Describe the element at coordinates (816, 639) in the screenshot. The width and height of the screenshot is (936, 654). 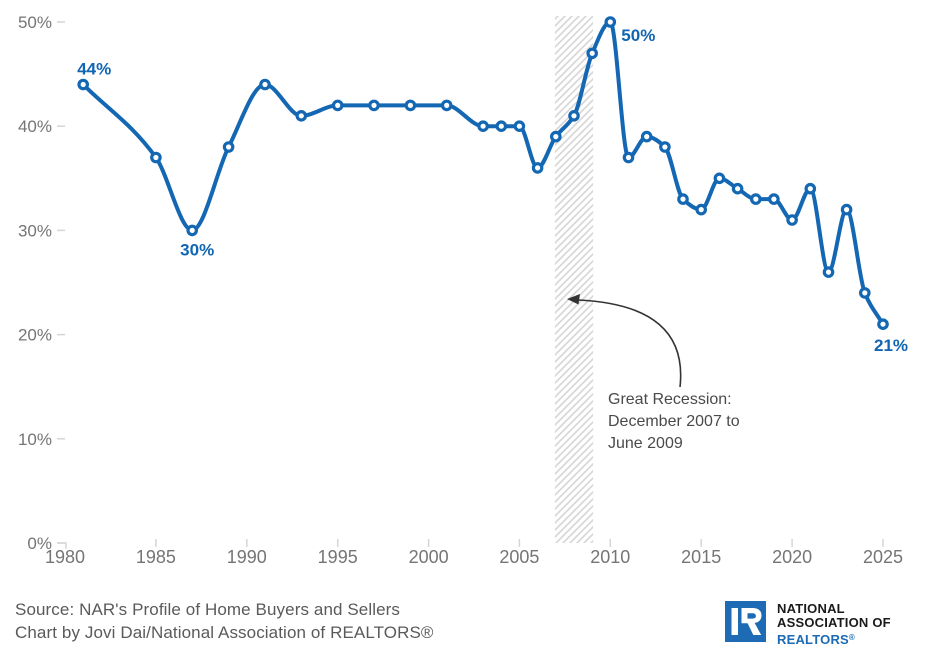
I see `logo-line-3: REALTORS®` at that location.